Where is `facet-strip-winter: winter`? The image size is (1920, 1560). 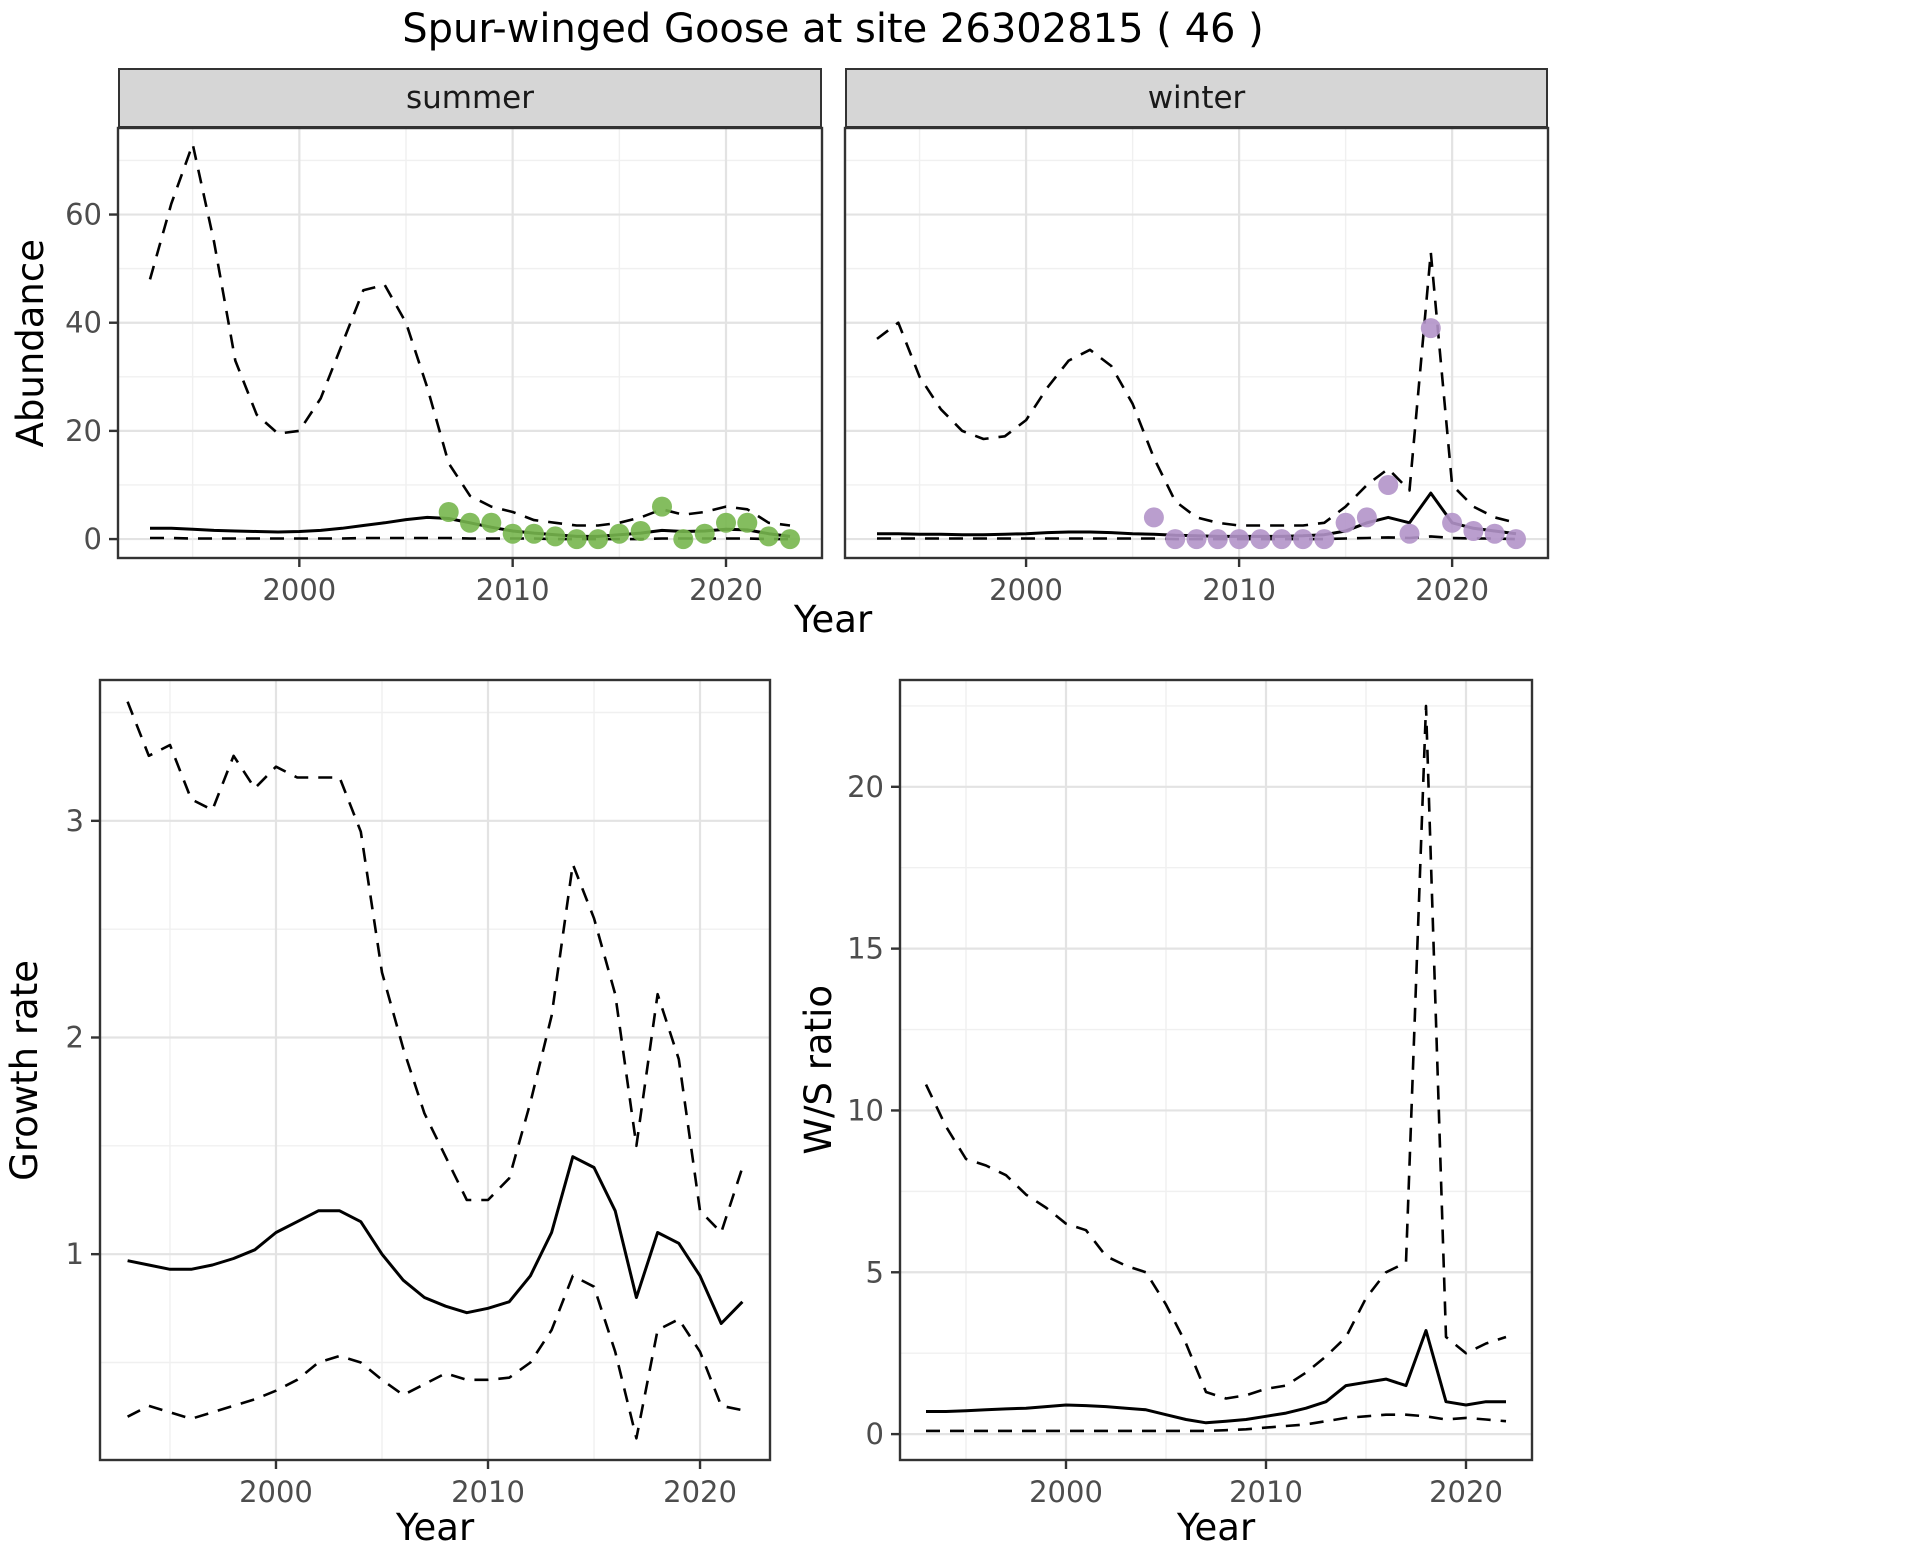
facet-strip-winter: winter is located at coordinates (1196, 98).